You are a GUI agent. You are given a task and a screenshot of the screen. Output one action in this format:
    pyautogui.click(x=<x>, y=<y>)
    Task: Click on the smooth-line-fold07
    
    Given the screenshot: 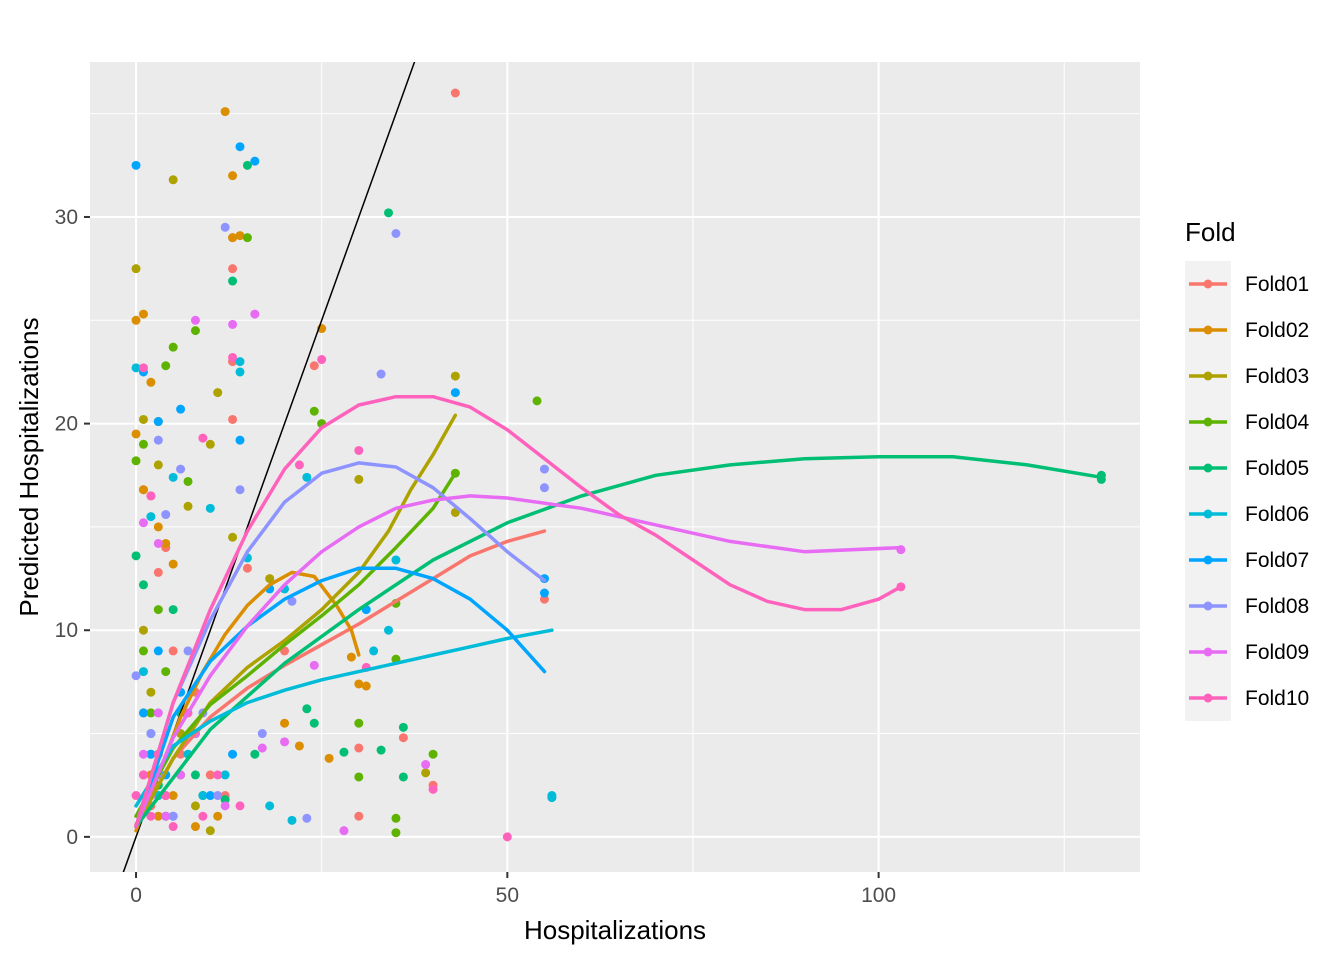 What is the action you would take?
    pyautogui.click(x=340, y=697)
    